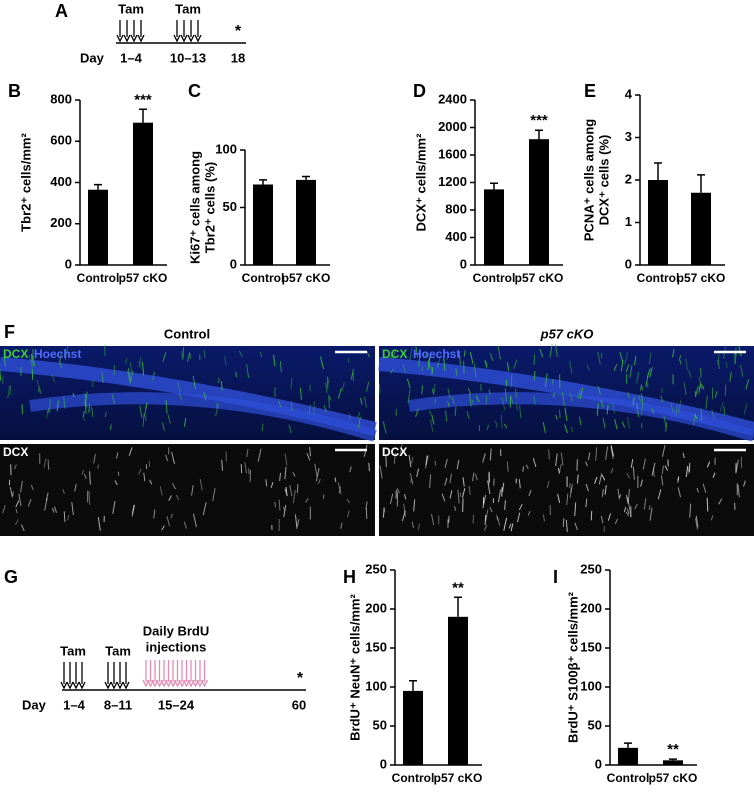 The height and width of the screenshot is (806, 754). Describe the element at coordinates (11, 577) in the screenshot. I see `panel-label: G` at that location.